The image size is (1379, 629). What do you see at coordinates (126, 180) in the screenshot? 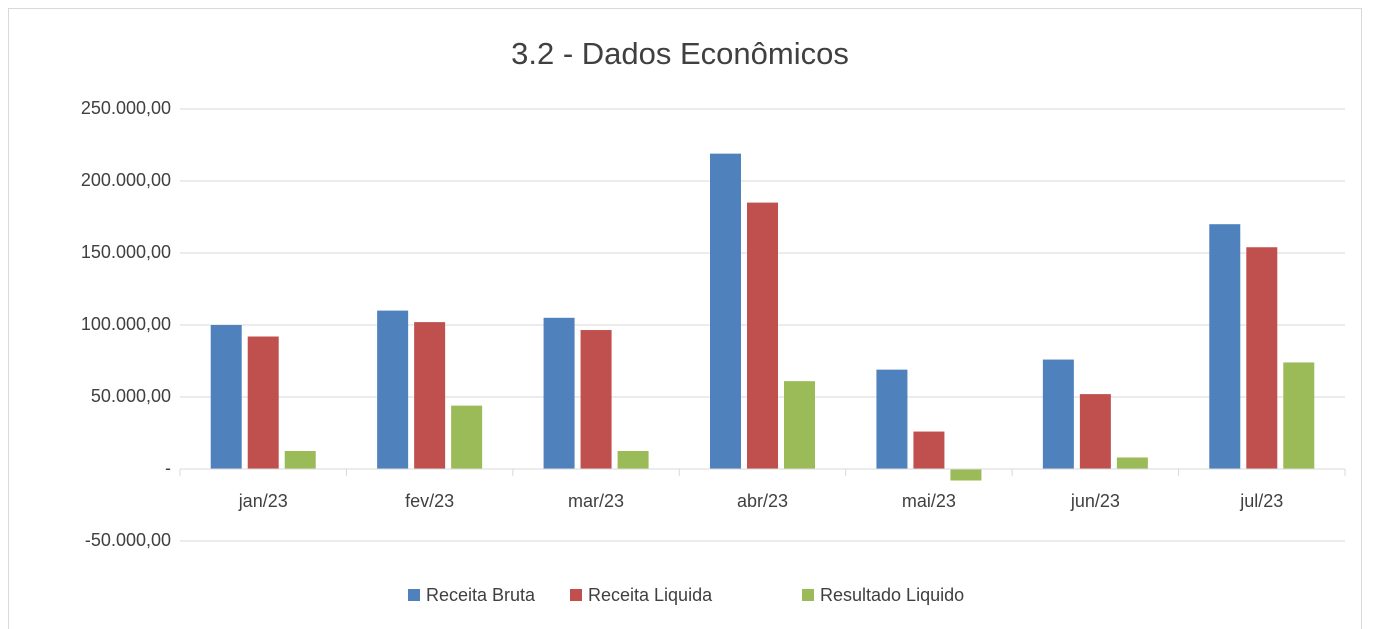
I see `y-tick-label: 200.000,00` at bounding box center [126, 180].